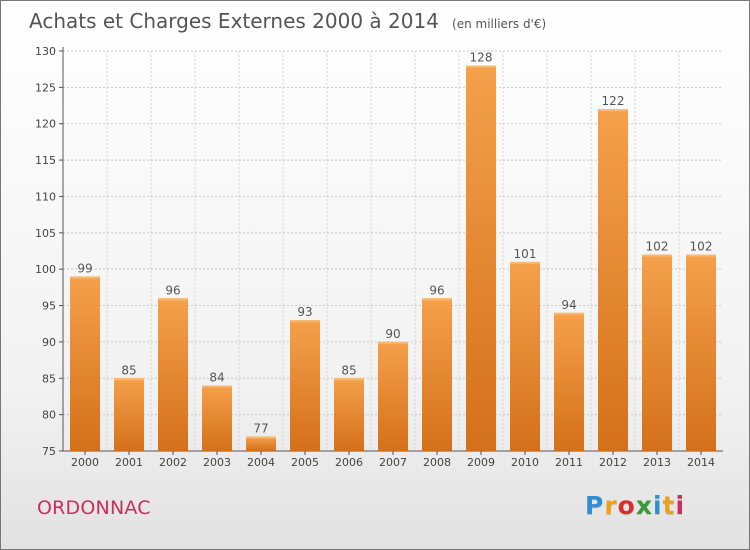 This screenshot has width=750, height=550. What do you see at coordinates (84, 268) in the screenshot?
I see `data-label: 99` at bounding box center [84, 268].